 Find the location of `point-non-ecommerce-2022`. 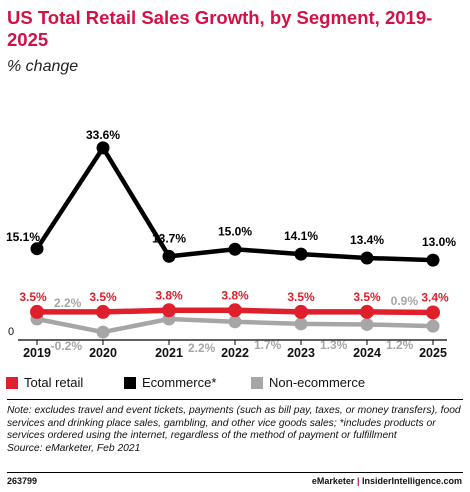

point-non-ecommerce-2022 is located at coordinates (235, 322).